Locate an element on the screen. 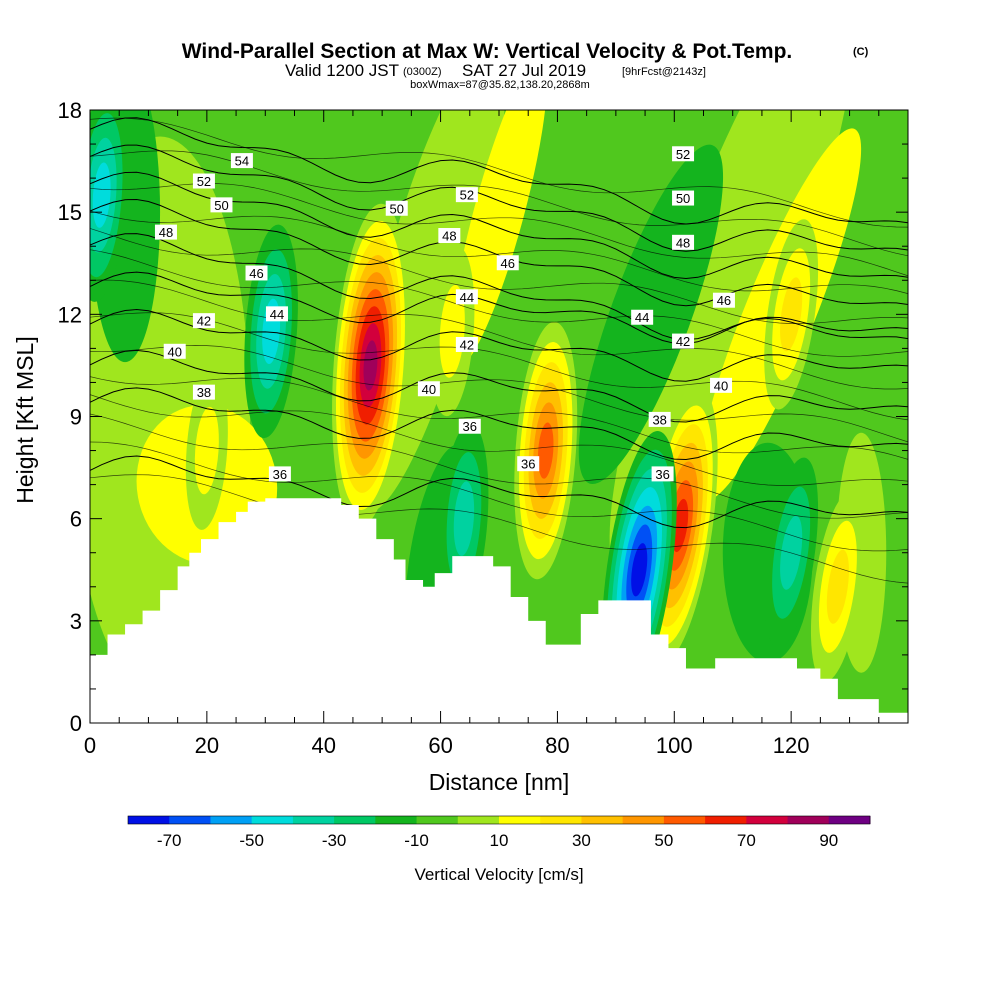 The height and width of the screenshot is (1000, 1000). x-tick-label: 40 is located at coordinates (323, 745).